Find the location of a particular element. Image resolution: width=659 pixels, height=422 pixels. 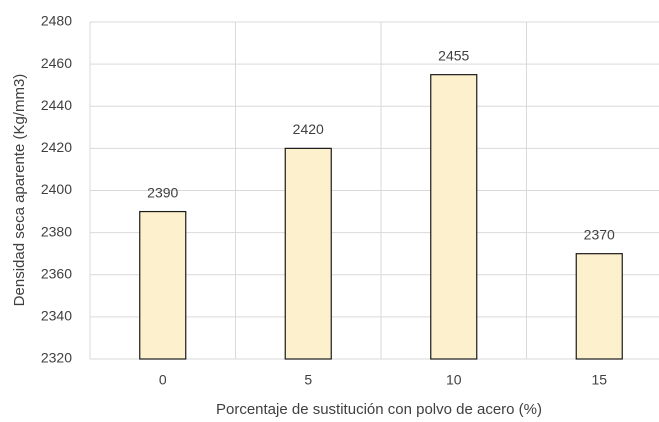

x-tick-label: 15 is located at coordinates (599, 380).